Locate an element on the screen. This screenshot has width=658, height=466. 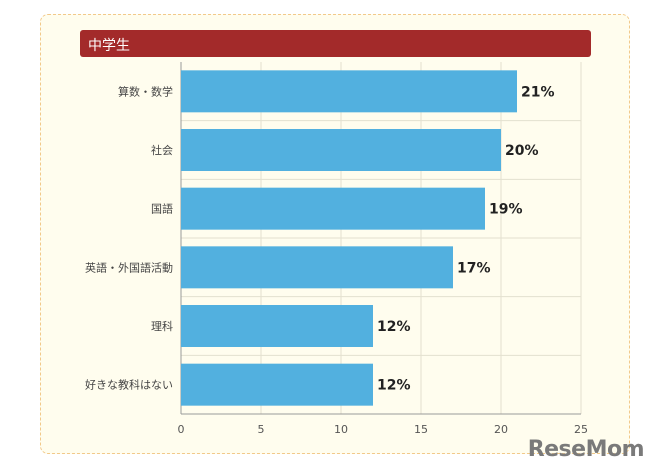
x-tick-label: 5 is located at coordinates (261, 429).